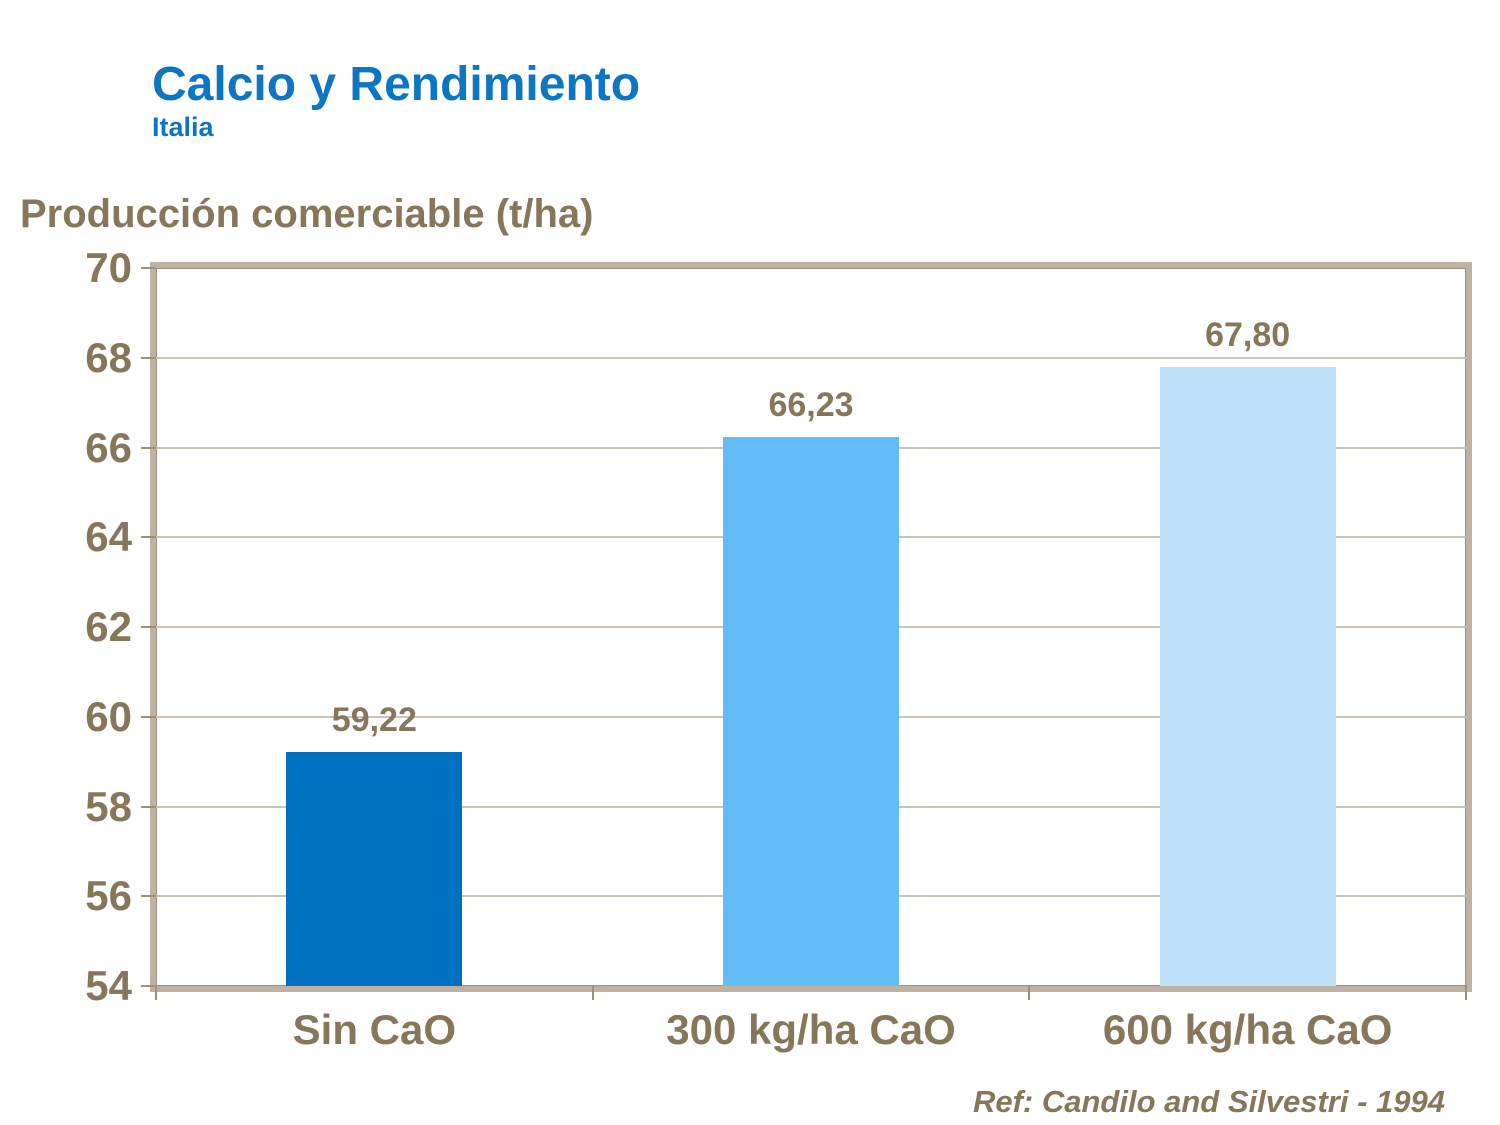 This screenshot has height=1125, width=1500. I want to click on y-tick-label-68: 68, so click(108, 357).